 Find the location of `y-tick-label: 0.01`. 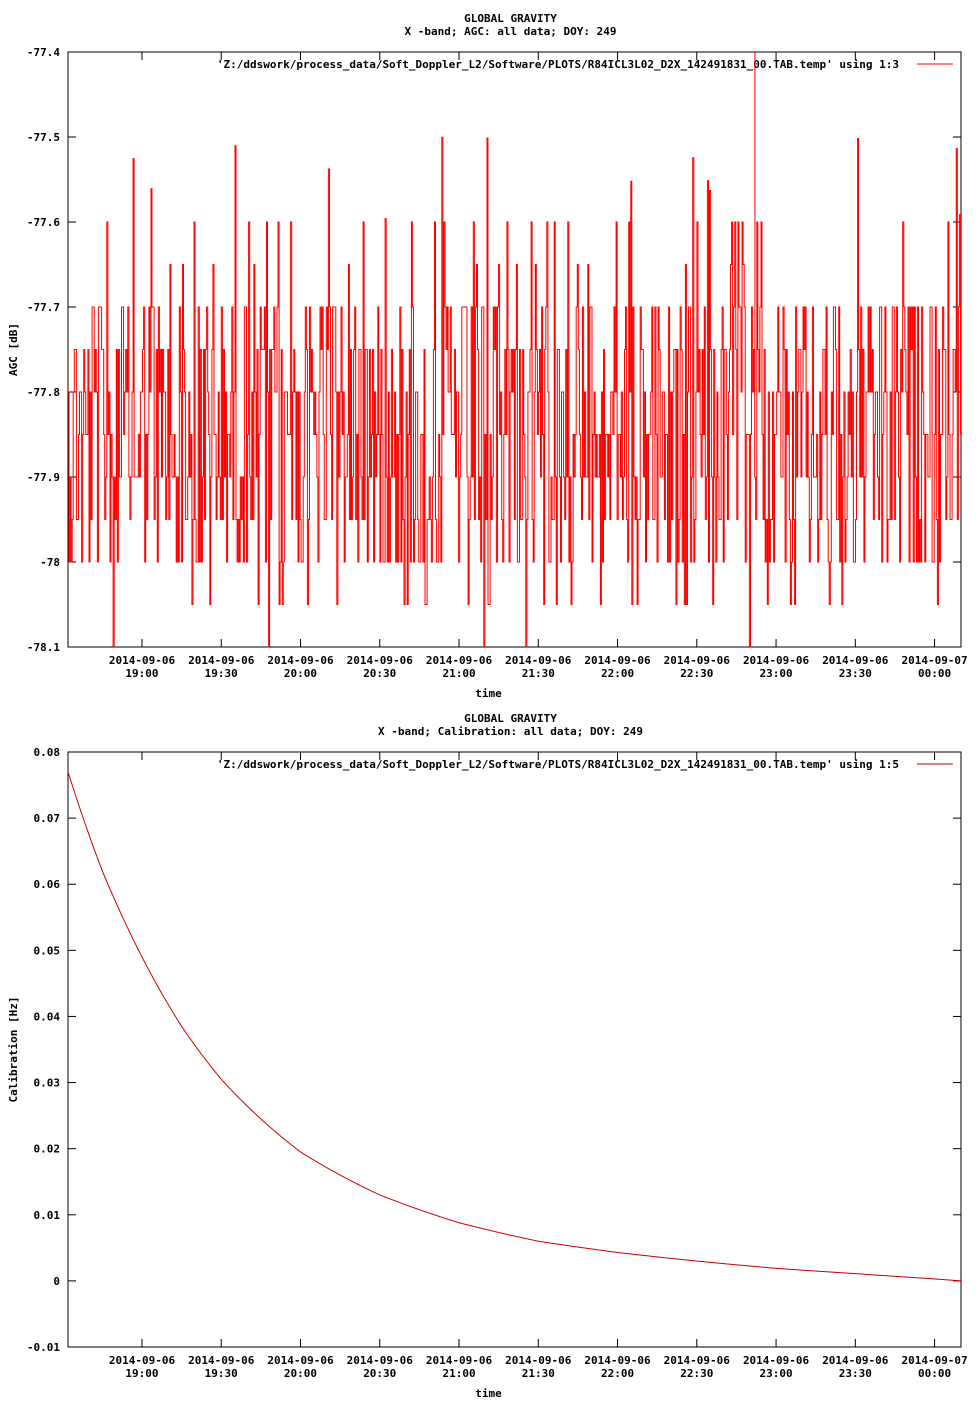

y-tick-label: 0.01 is located at coordinates (47, 1215).